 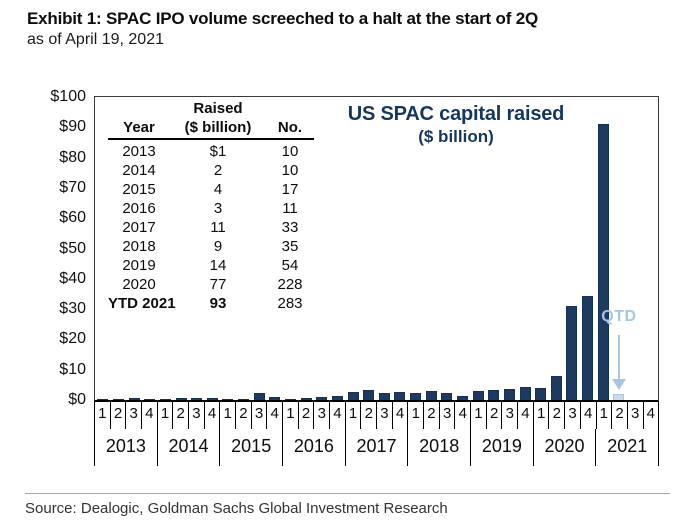 I want to click on table-cell: 54, so click(x=290, y=265).